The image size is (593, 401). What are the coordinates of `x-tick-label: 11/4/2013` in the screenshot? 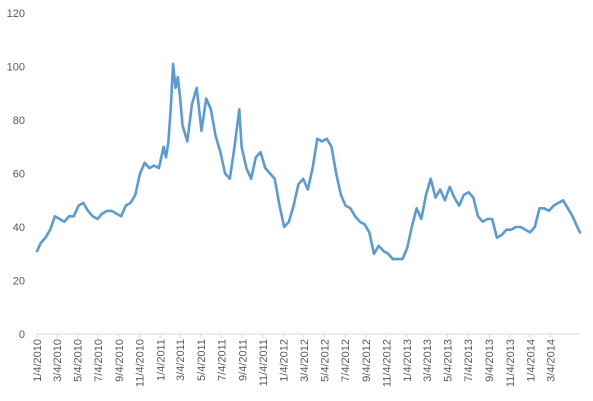 It's located at (511, 363).